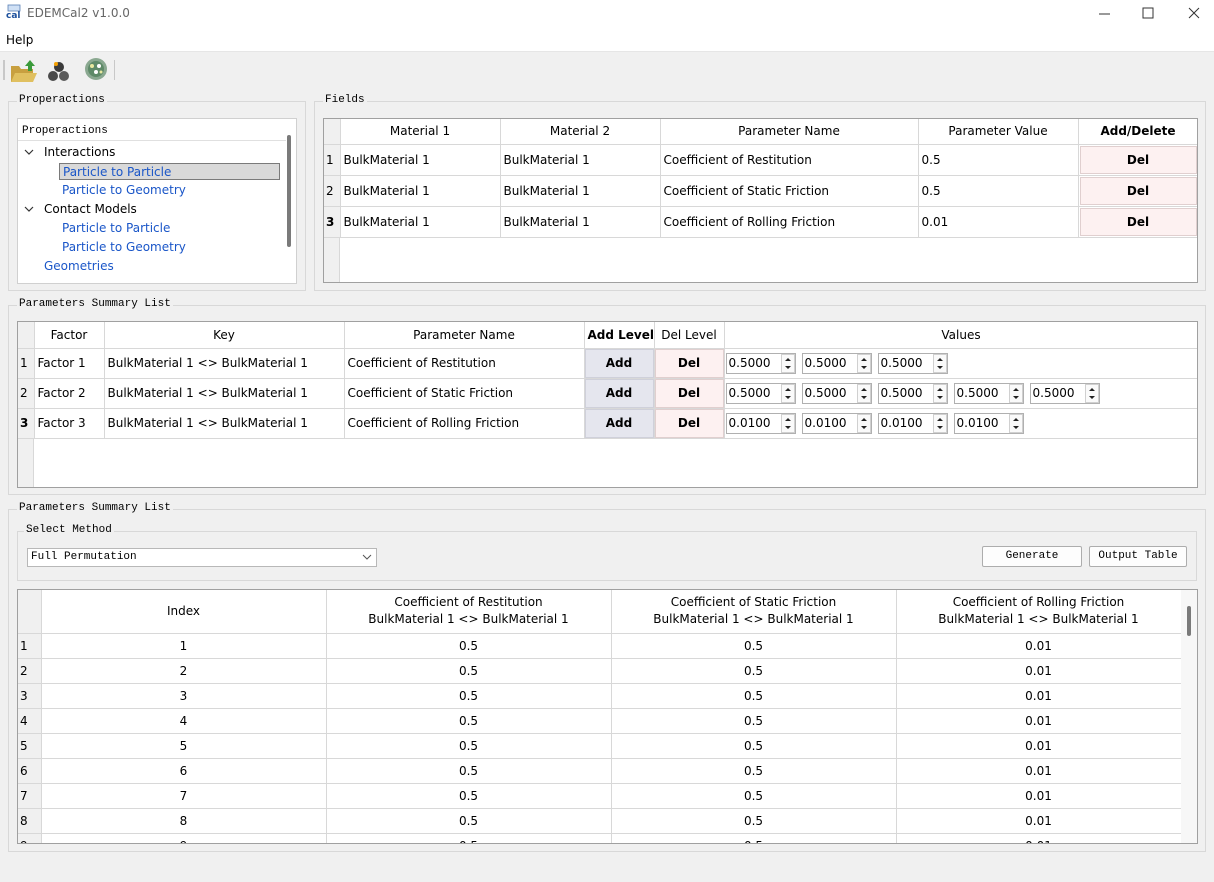 This screenshot has width=1214, height=882. Describe the element at coordinates (152, 152) in the screenshot. I see `tree-item: Interactions` at that location.